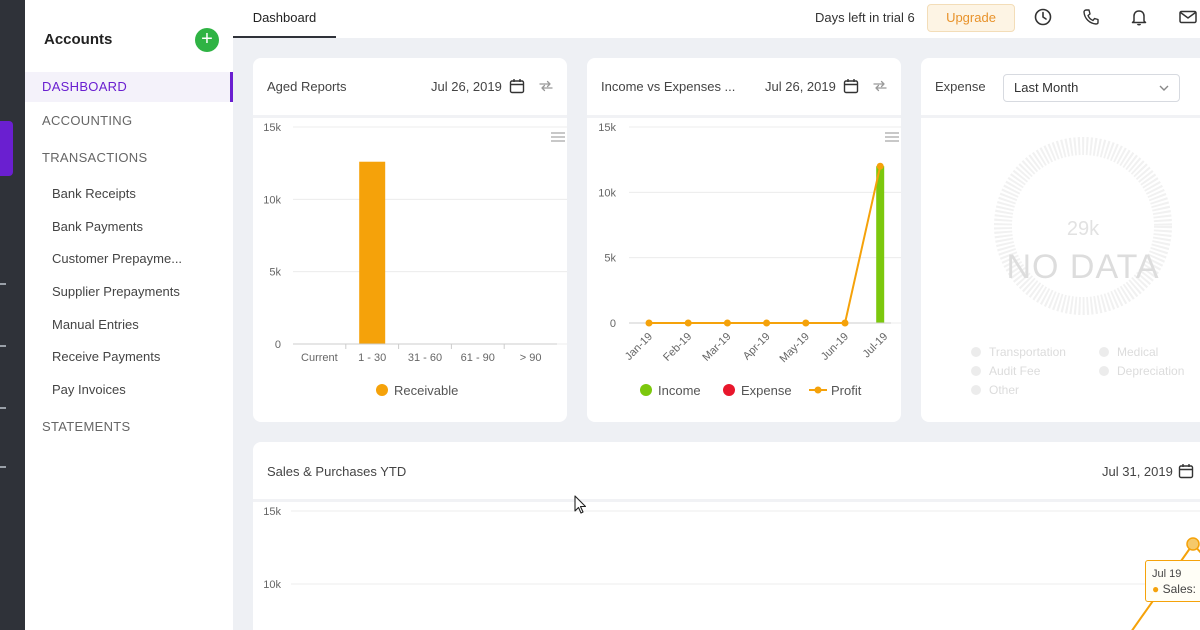 The height and width of the screenshot is (630, 1200). What do you see at coordinates (116, 291) in the screenshot?
I see `nav-supplier-prepayments: Supplier Prepayments` at bounding box center [116, 291].